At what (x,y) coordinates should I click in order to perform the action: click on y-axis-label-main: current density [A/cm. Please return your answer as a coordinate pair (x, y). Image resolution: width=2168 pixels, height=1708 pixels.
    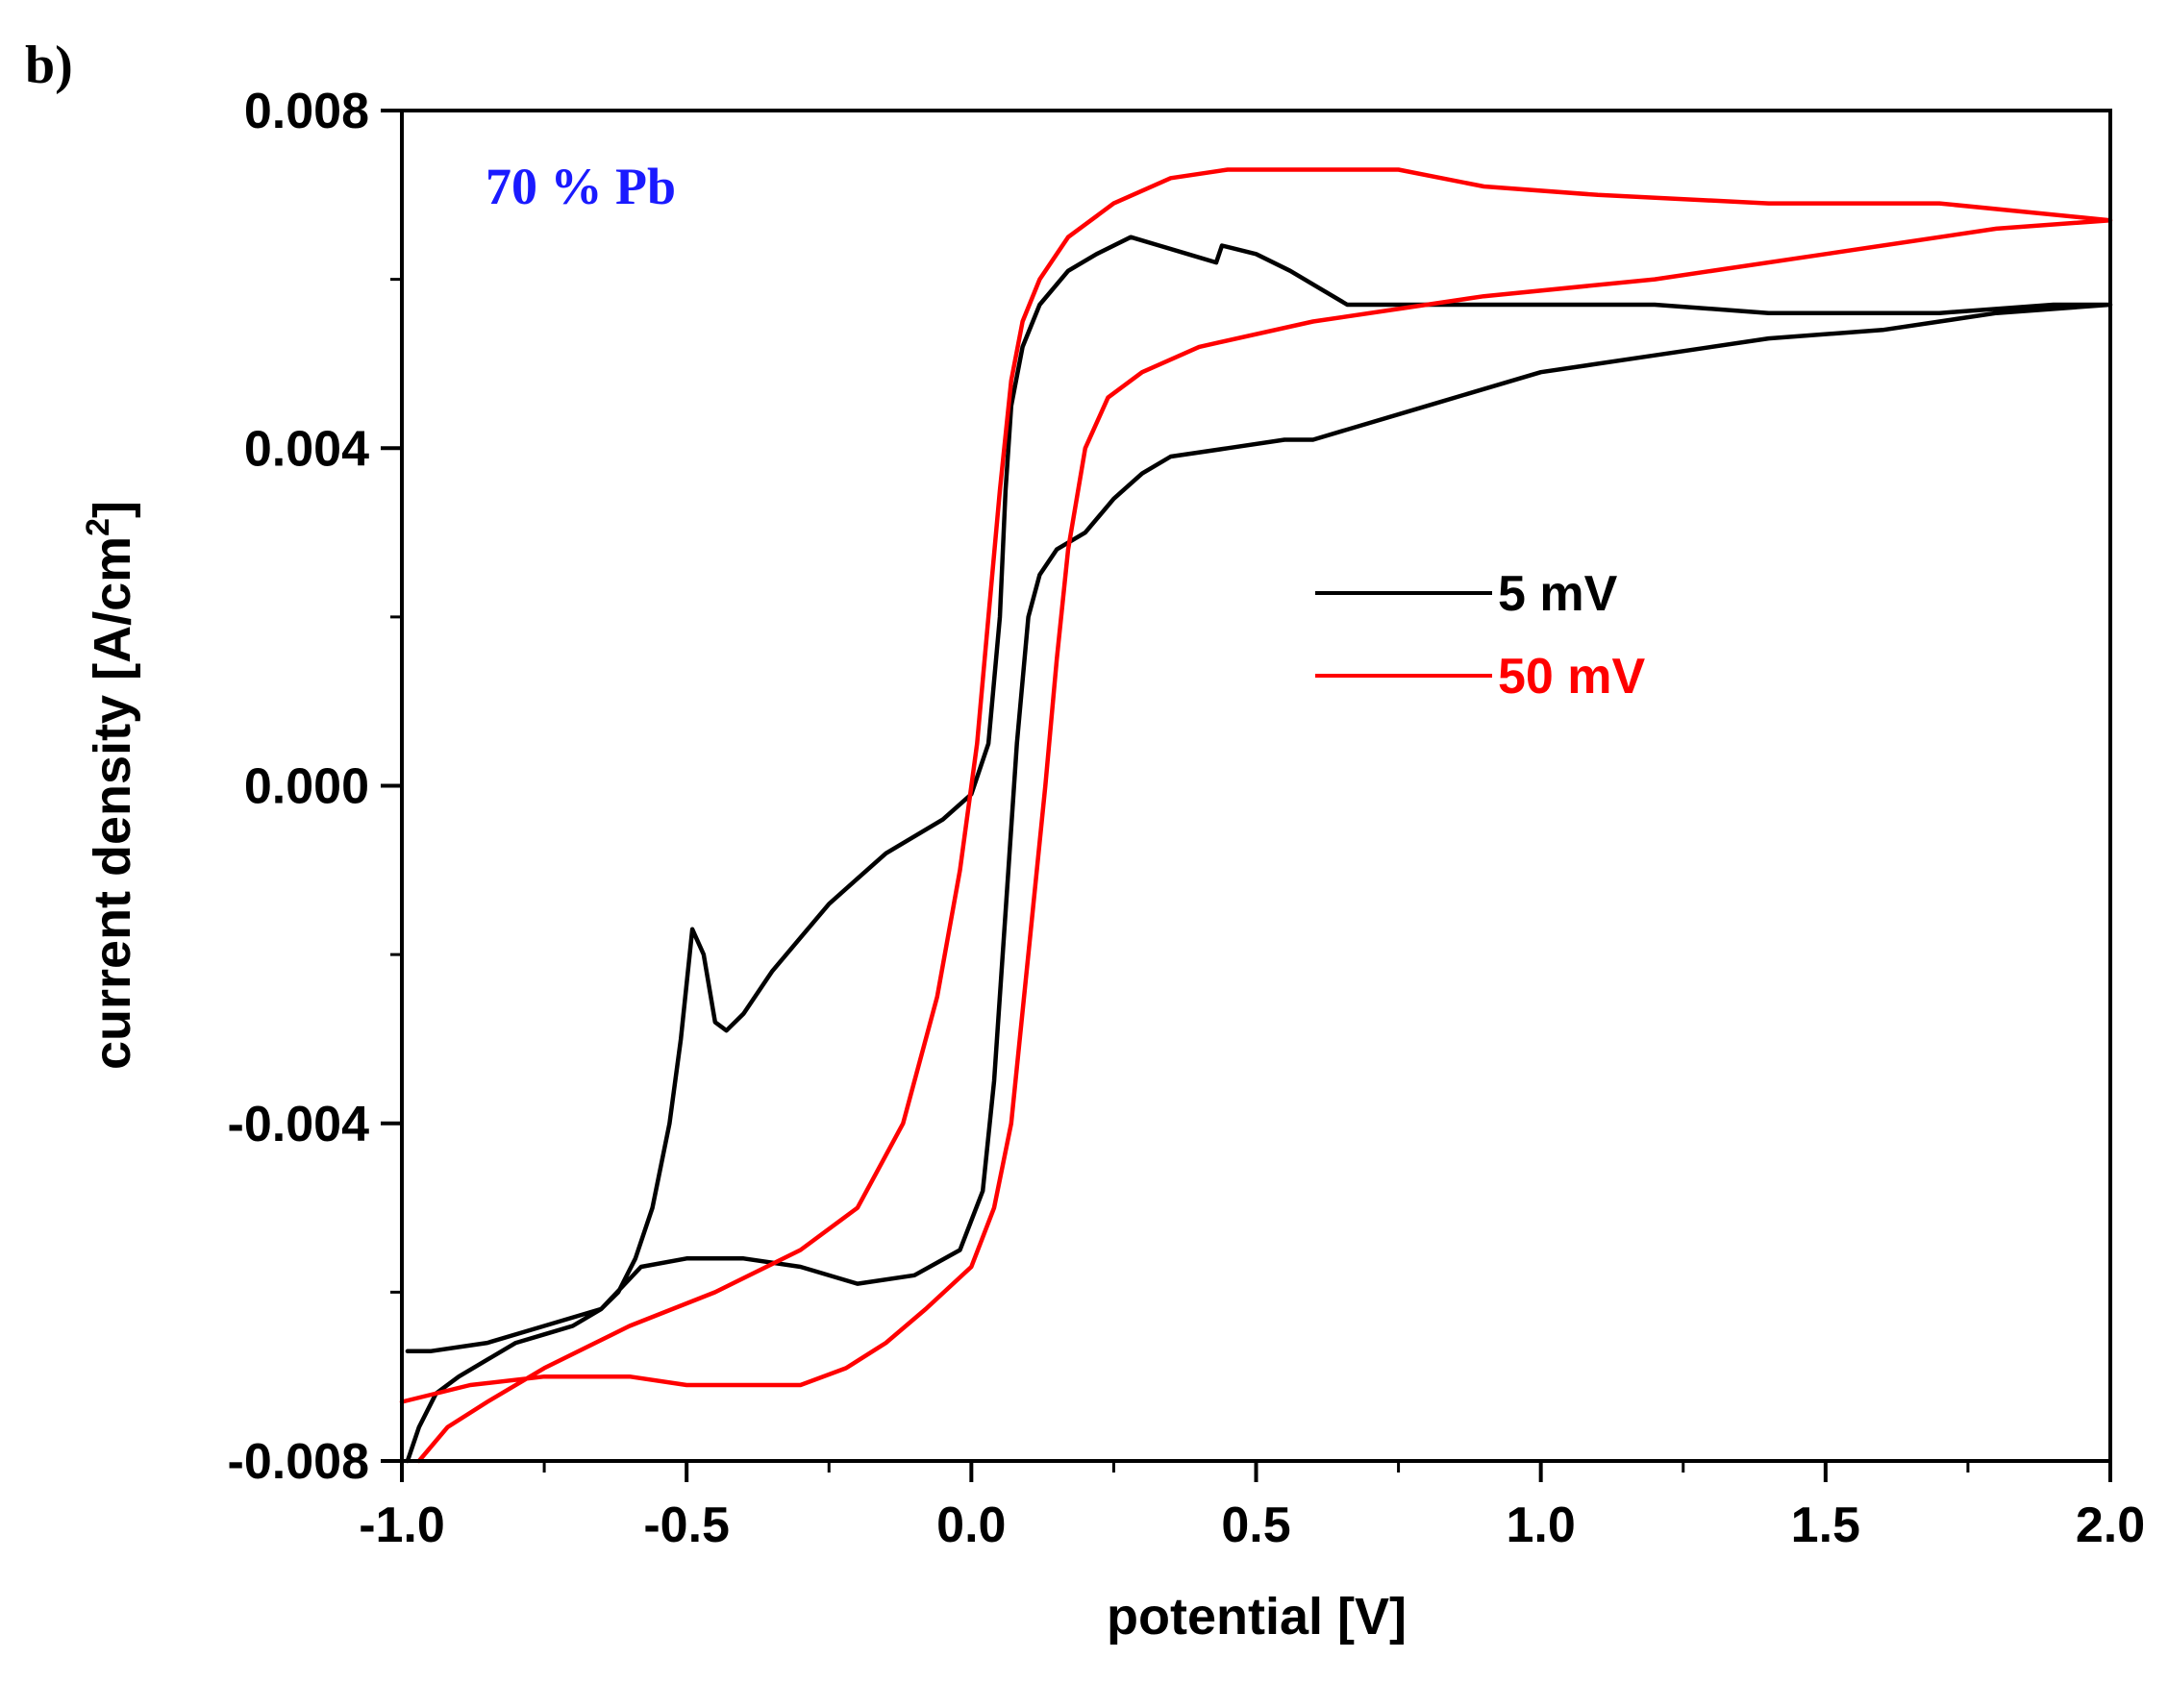
    Looking at the image, I should click on (113, 803).